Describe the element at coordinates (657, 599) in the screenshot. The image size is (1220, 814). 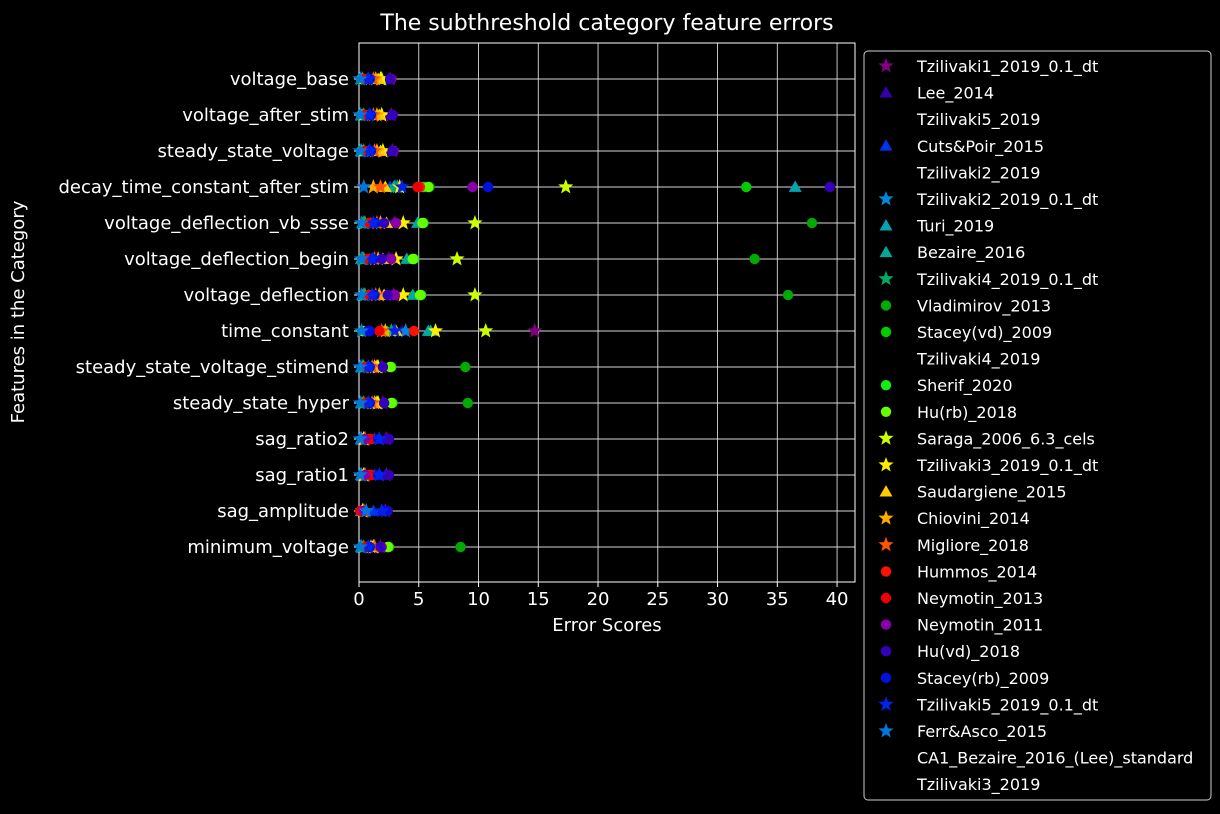
I see `x-tick-label: 25` at that location.